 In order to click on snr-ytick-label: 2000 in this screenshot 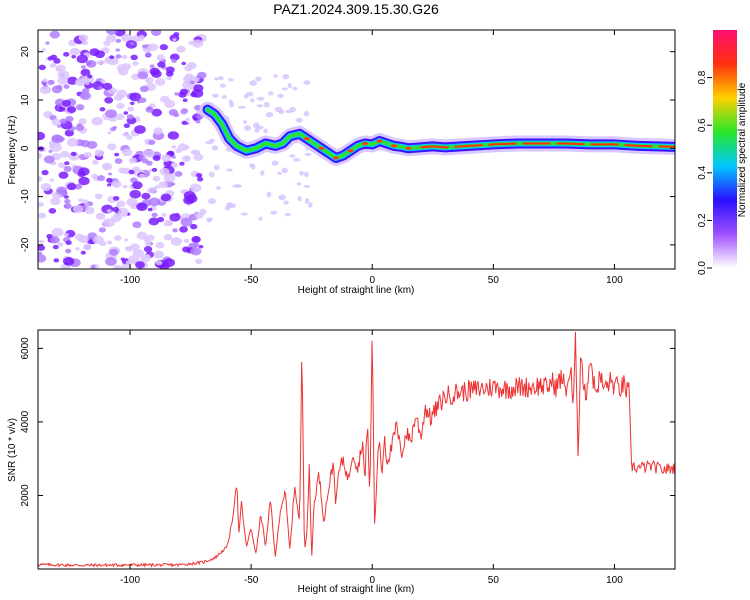, I will do `click(25, 495)`.